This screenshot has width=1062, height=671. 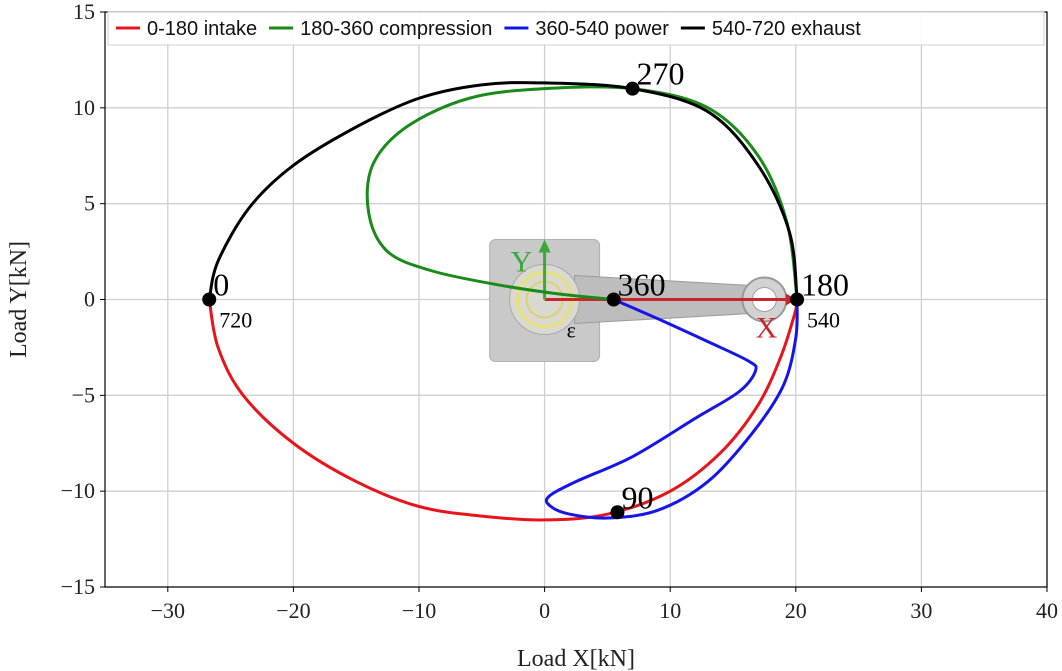 I want to click on marker-sub-label: 540, so click(x=823, y=320).